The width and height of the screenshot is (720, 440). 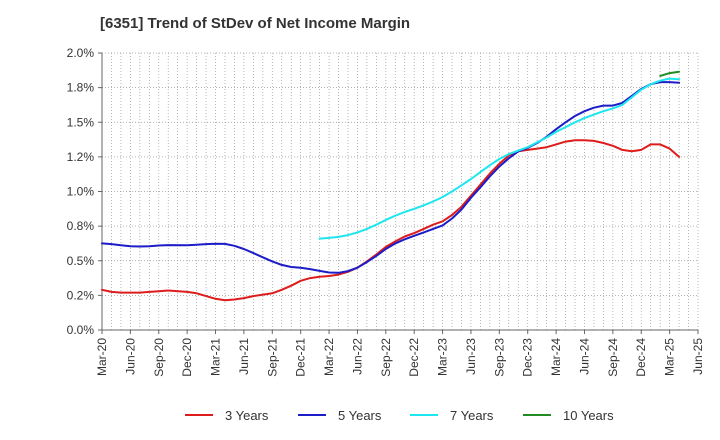 What do you see at coordinates (414, 357) in the screenshot?
I see `x-tick-label: Dec-22` at bounding box center [414, 357].